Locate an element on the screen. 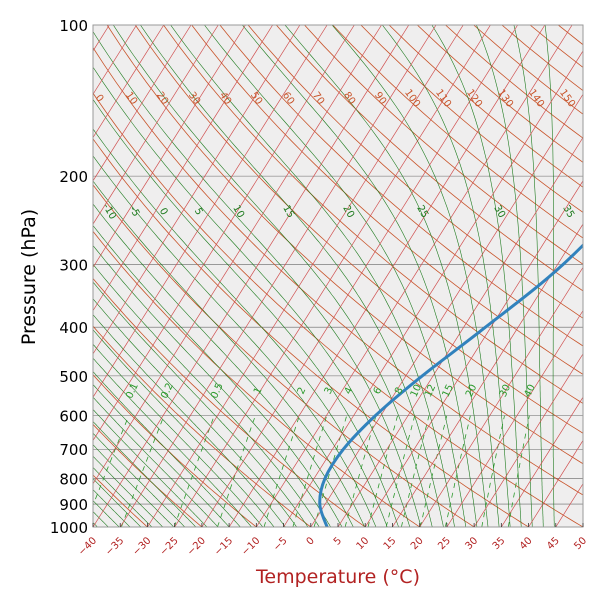  x-tick-label: −15 is located at coordinates (224, 546).